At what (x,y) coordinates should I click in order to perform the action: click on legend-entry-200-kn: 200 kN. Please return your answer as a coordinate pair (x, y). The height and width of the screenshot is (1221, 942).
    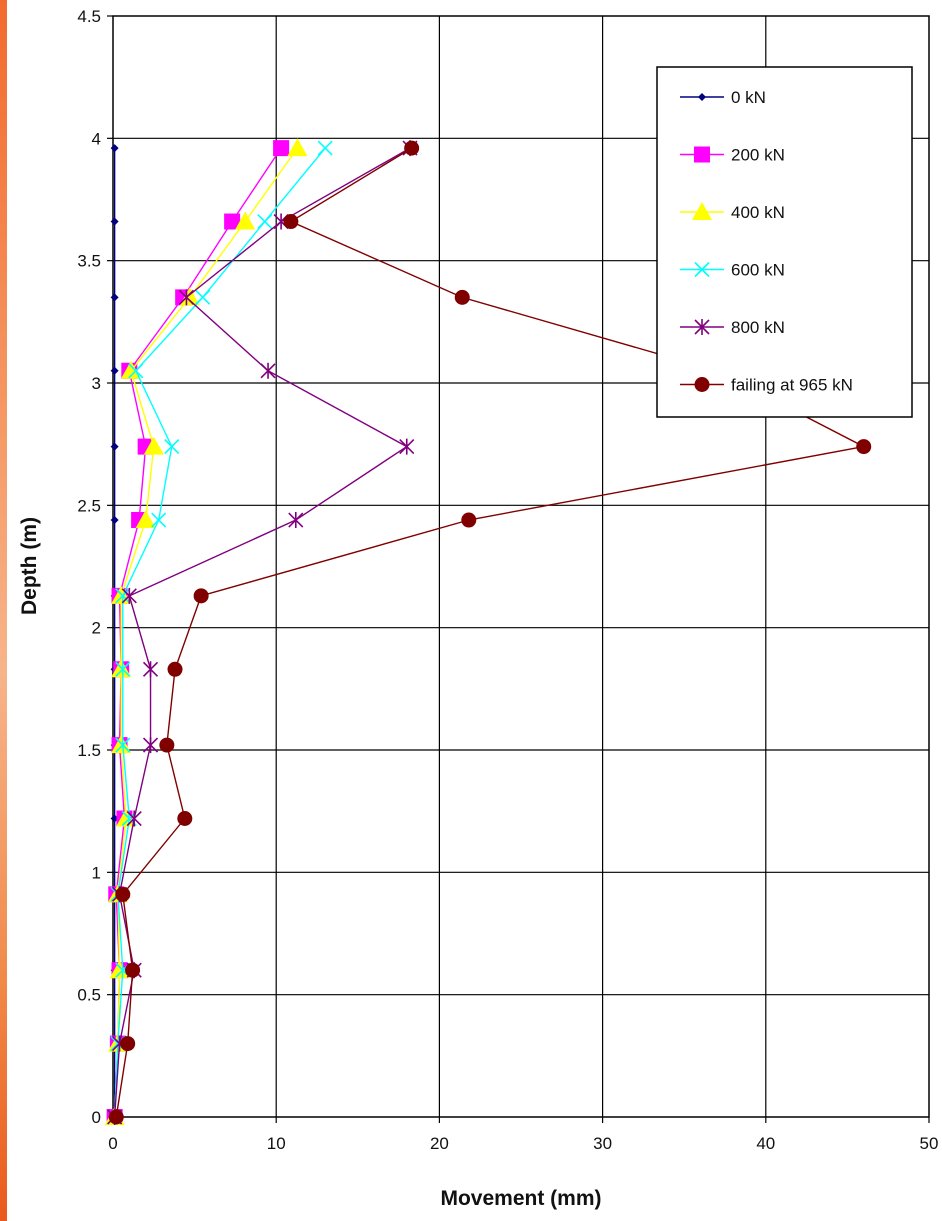
    Looking at the image, I should click on (732, 155).